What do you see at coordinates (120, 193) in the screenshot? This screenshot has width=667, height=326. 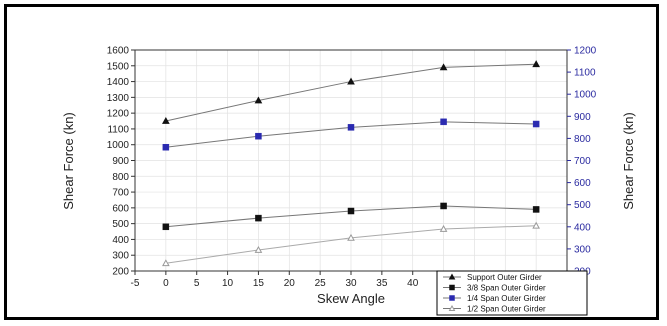 I see `y-tick-label: 700` at bounding box center [120, 193].